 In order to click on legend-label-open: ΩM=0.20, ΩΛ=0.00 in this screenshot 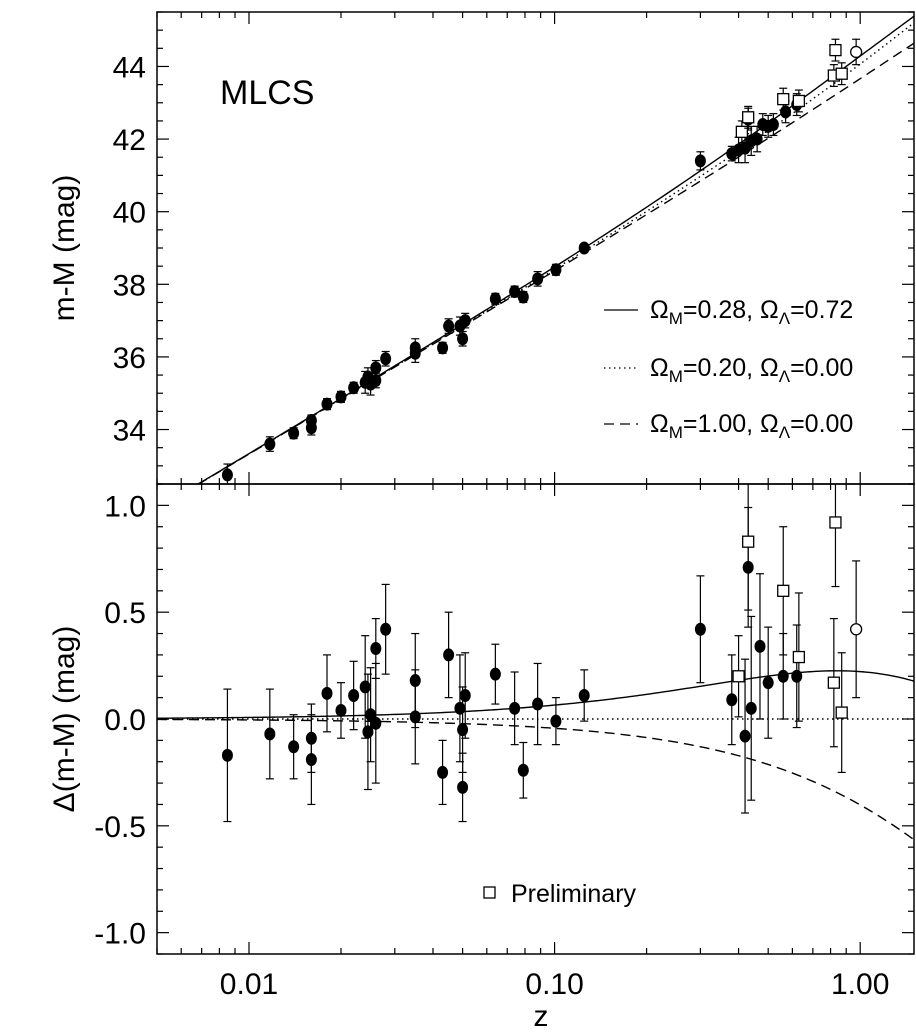, I will do `click(751, 370)`.